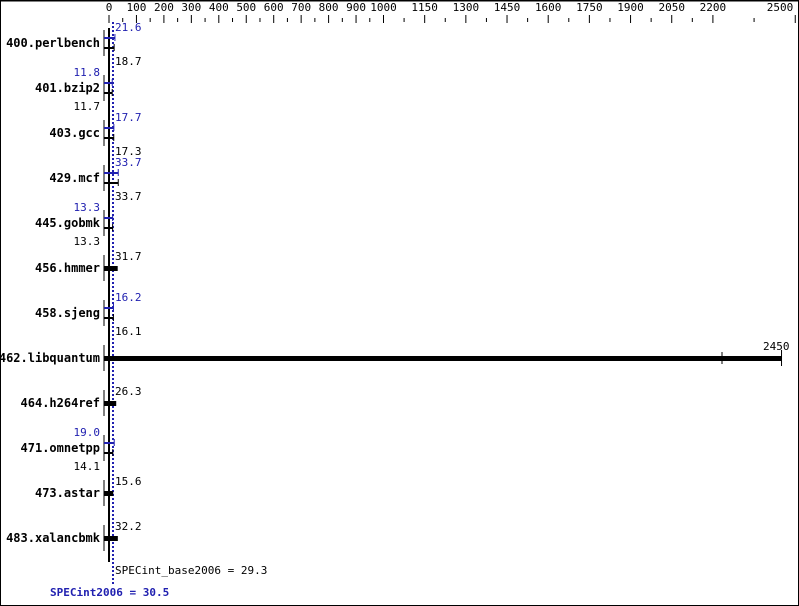 The width and height of the screenshot is (799, 606). Describe the element at coordinates (128, 61) in the screenshot. I see `base-value-label: 18.7` at that location.